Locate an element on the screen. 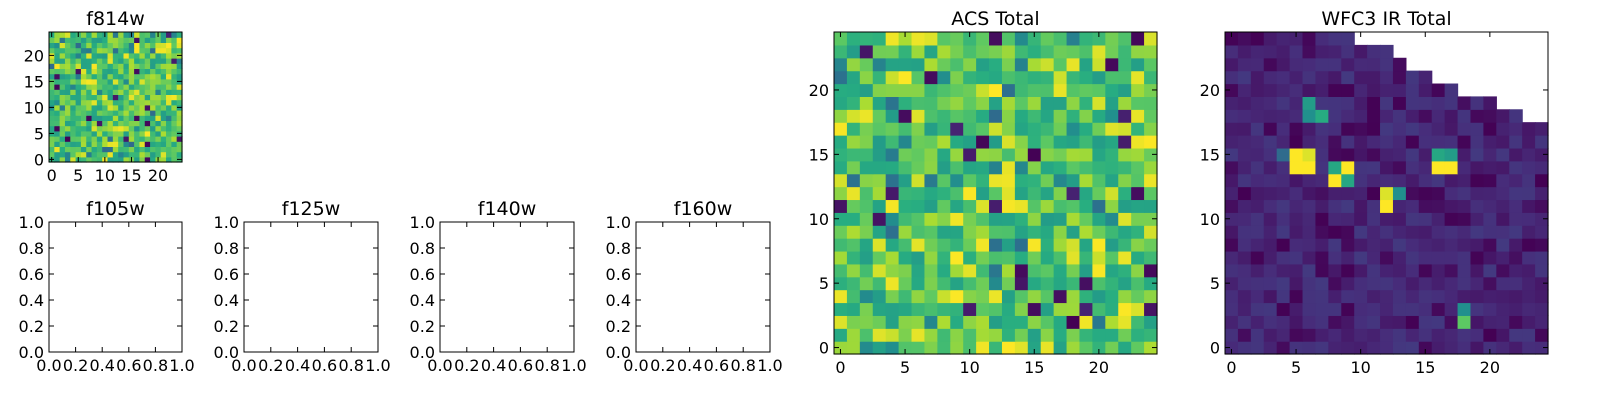  y-tick-label: 0.0 is located at coordinates (226, 352).